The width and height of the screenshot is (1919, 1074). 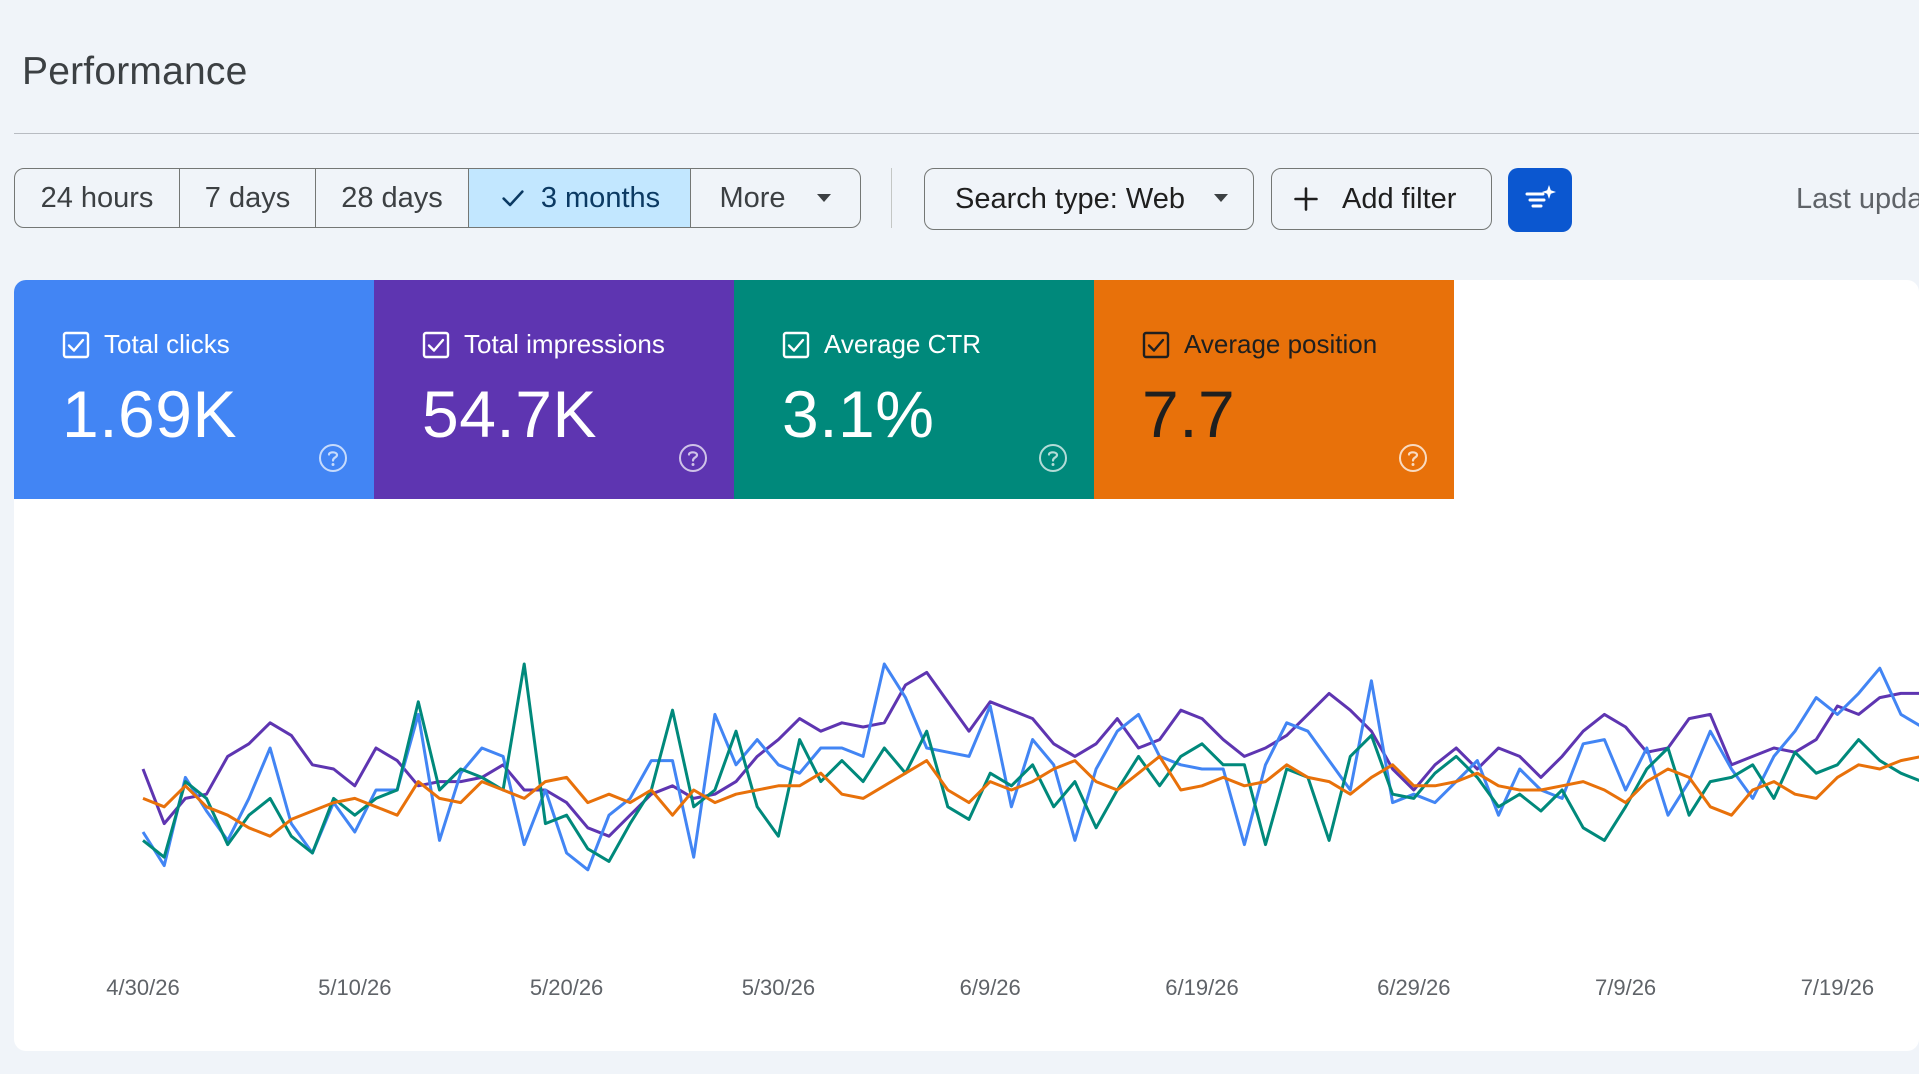 I want to click on metric-card-total-impressions: Total impressions 54.7K, so click(x=554, y=389).